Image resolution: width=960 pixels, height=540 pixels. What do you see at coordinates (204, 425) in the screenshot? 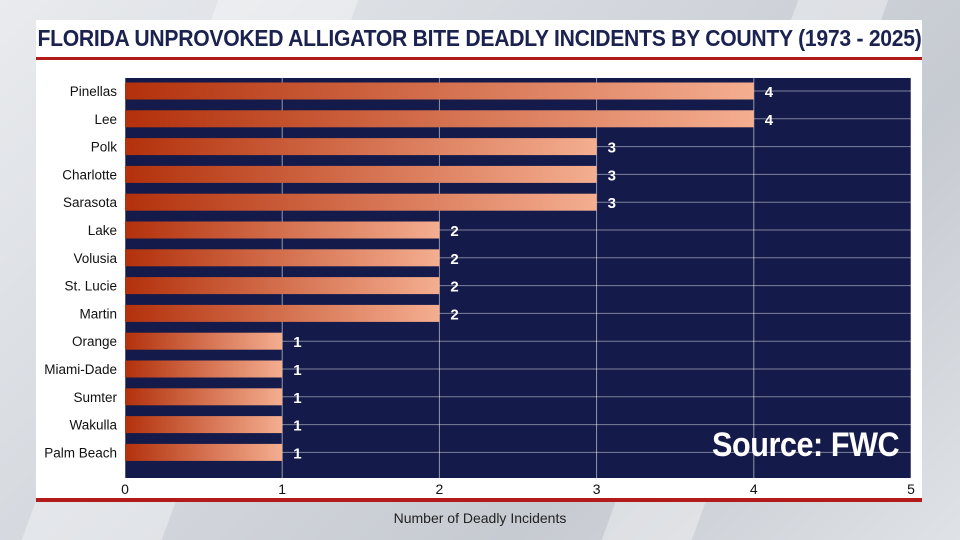
I see `bar-wakulla` at bounding box center [204, 425].